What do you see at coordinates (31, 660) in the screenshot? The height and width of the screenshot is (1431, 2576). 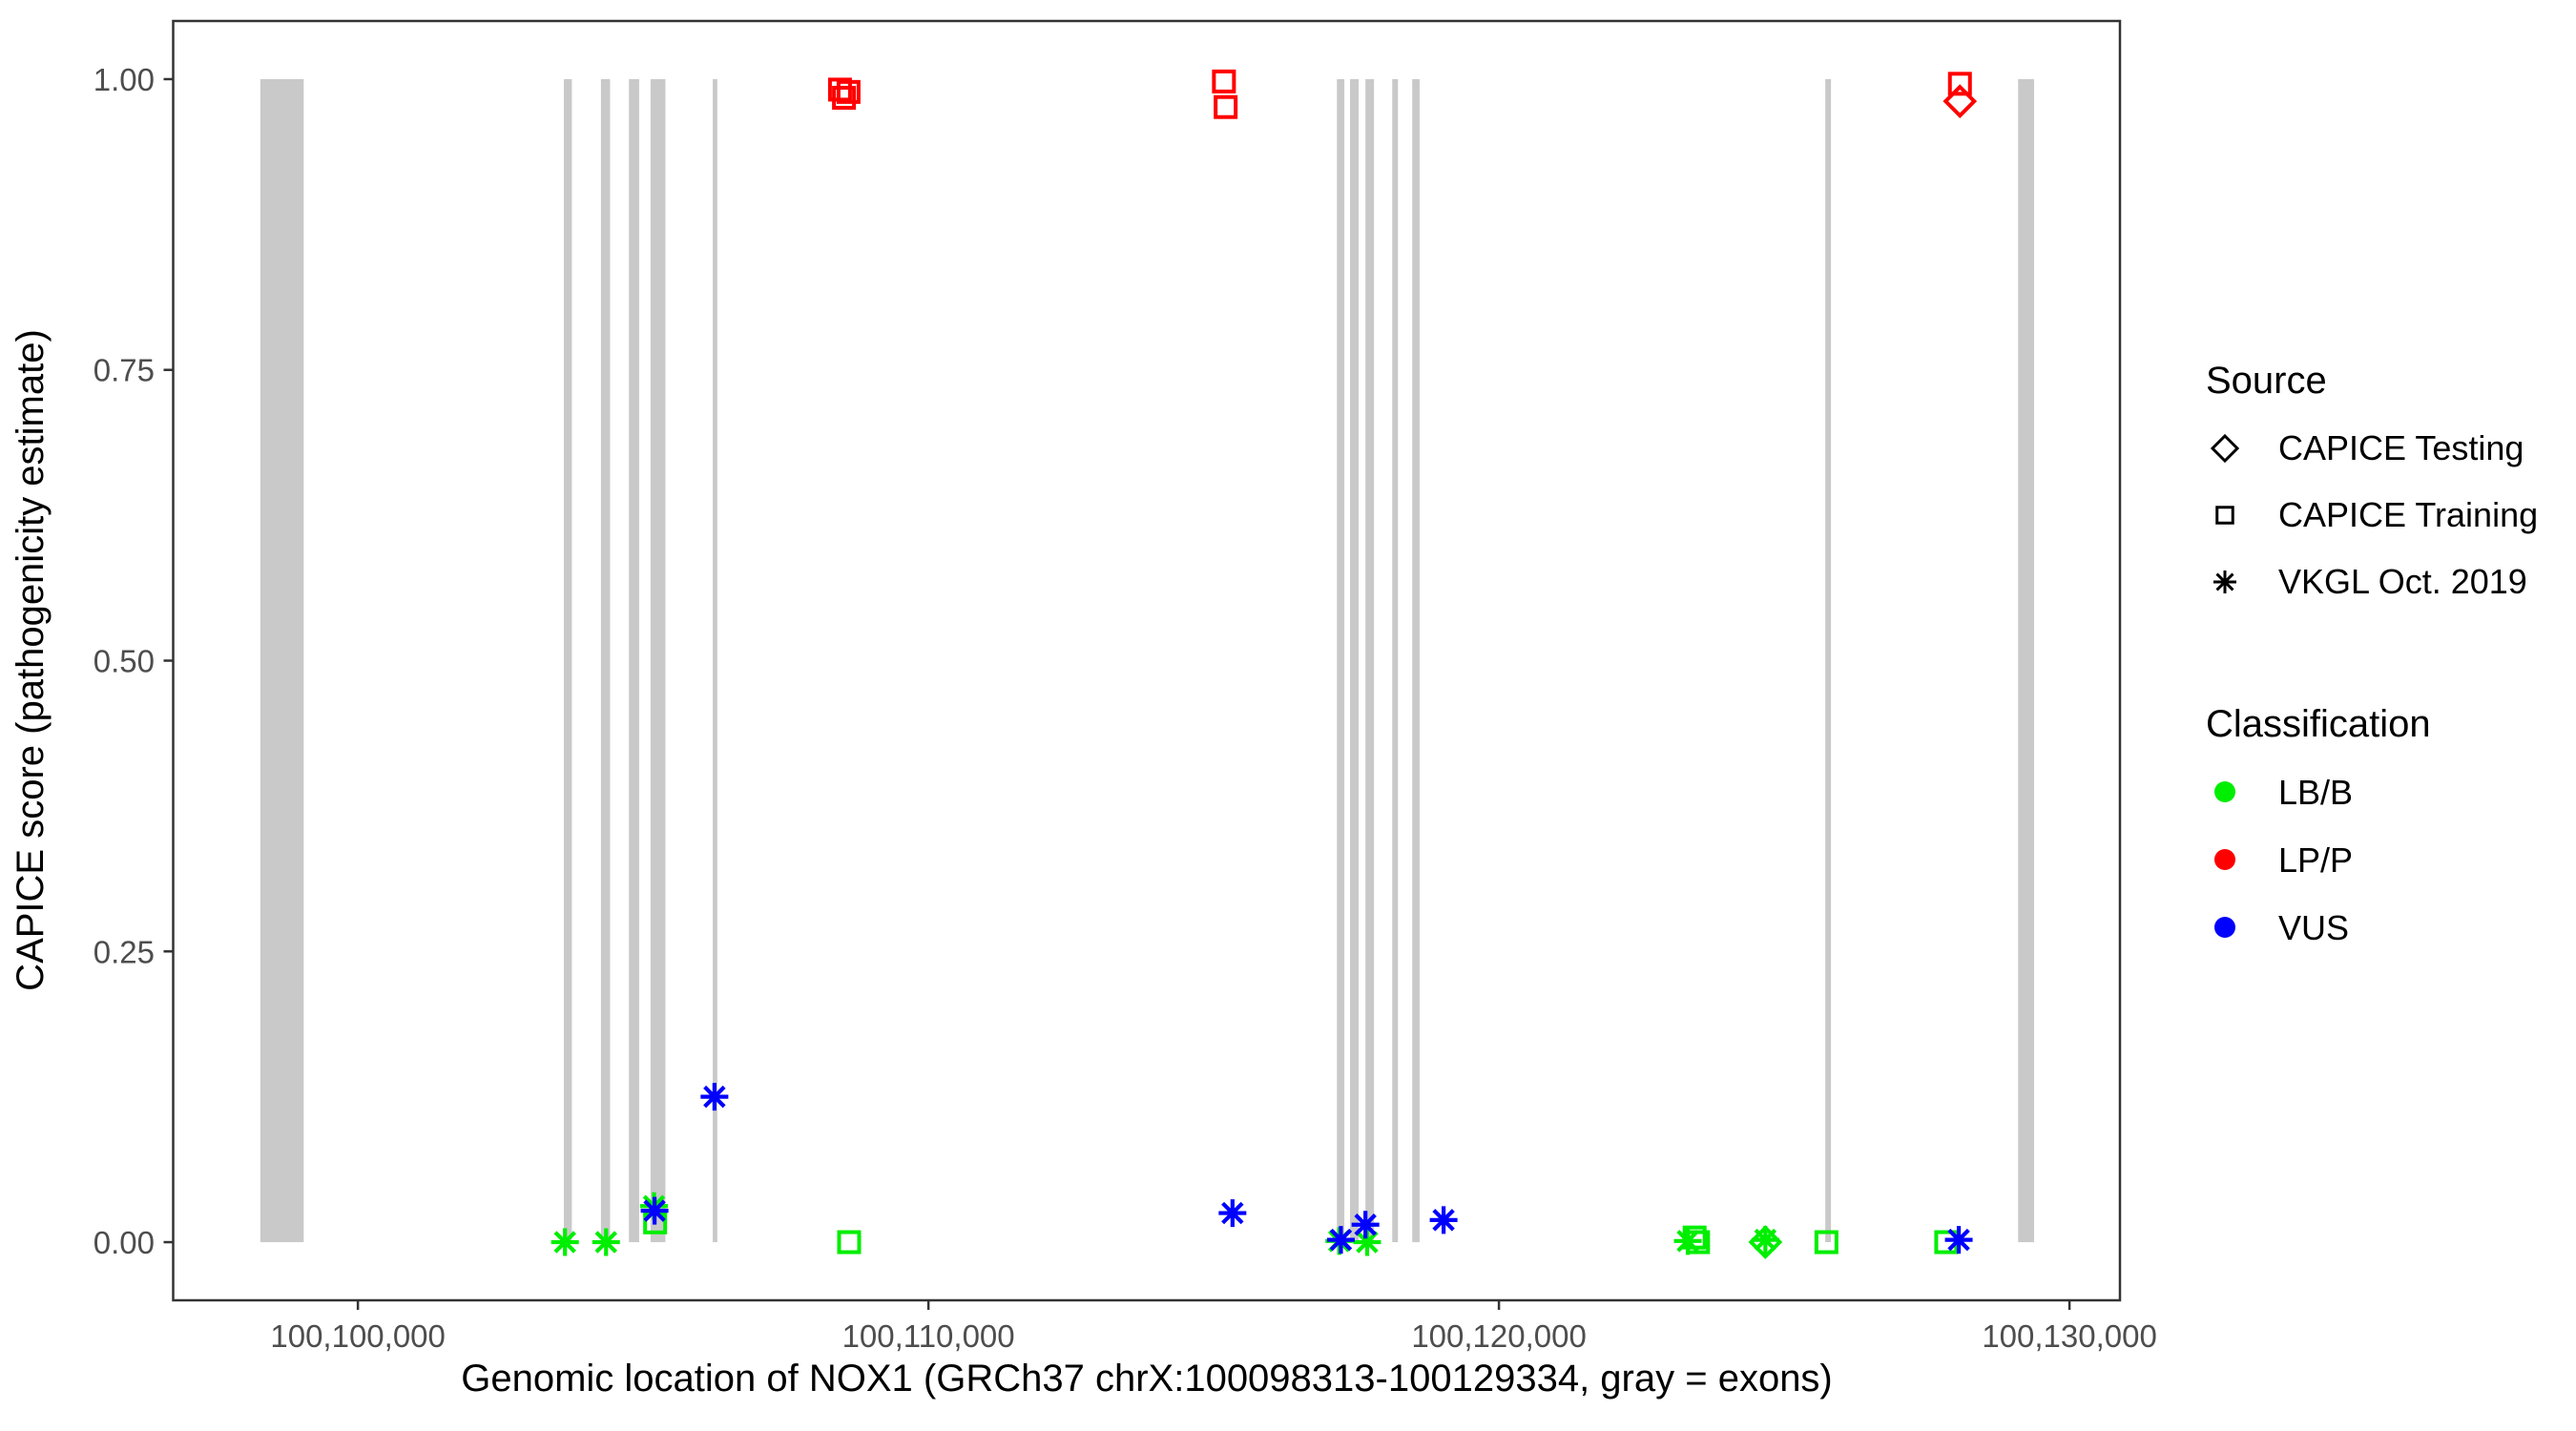 I see `y-axis-title: CAPICE score (pathogenicity estimate)` at bounding box center [31, 660].